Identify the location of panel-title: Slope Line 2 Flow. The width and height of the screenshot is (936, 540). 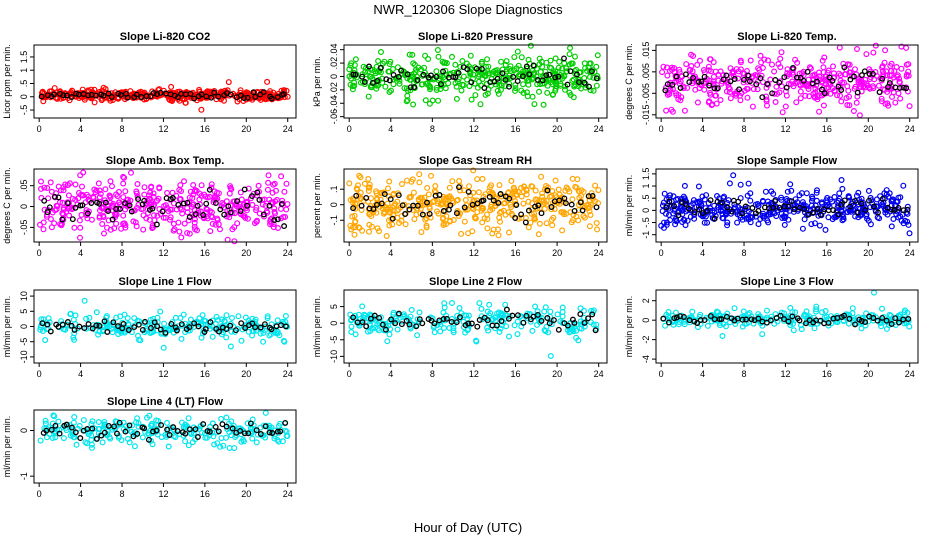
(475, 282).